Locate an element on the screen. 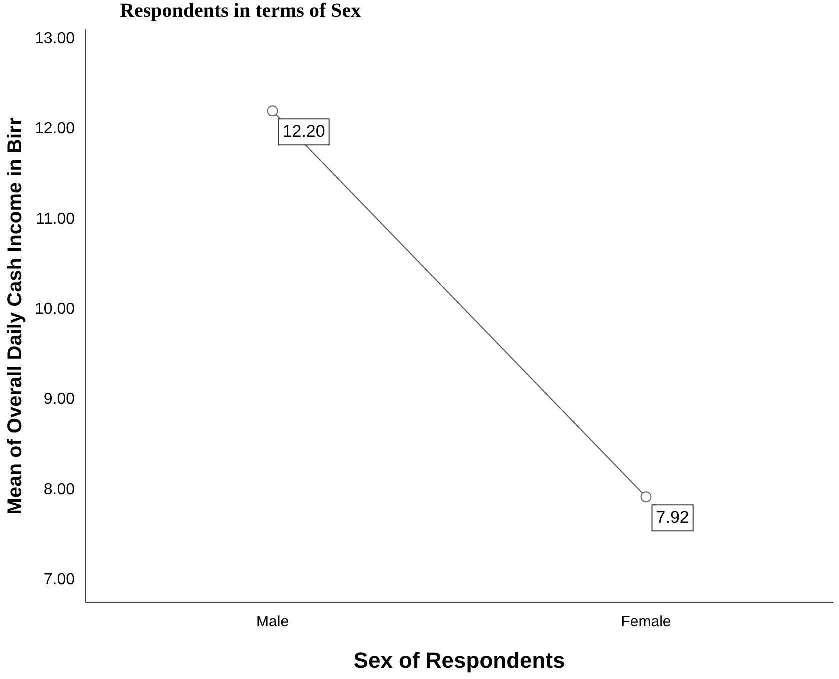 The width and height of the screenshot is (839, 679). data-label: 12.20 is located at coordinates (304, 131).